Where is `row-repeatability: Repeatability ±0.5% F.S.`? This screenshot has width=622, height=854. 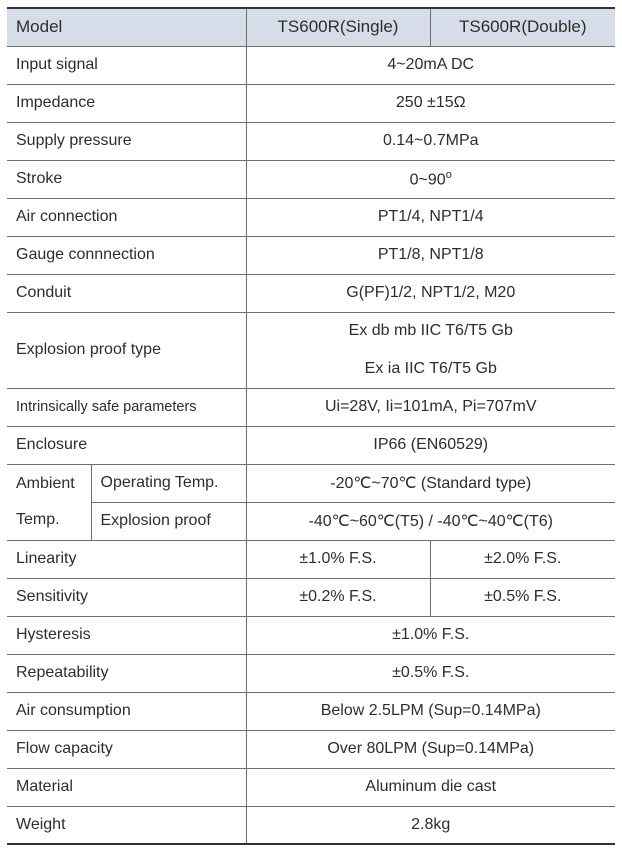
row-repeatability: Repeatability ±0.5% F.S. is located at coordinates (311, 673).